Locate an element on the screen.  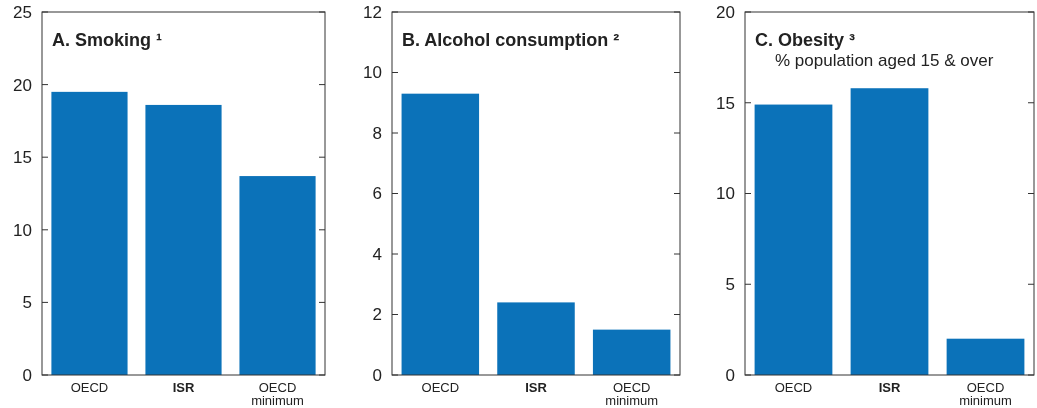
y-tick-label: 25 is located at coordinates (22, 12).